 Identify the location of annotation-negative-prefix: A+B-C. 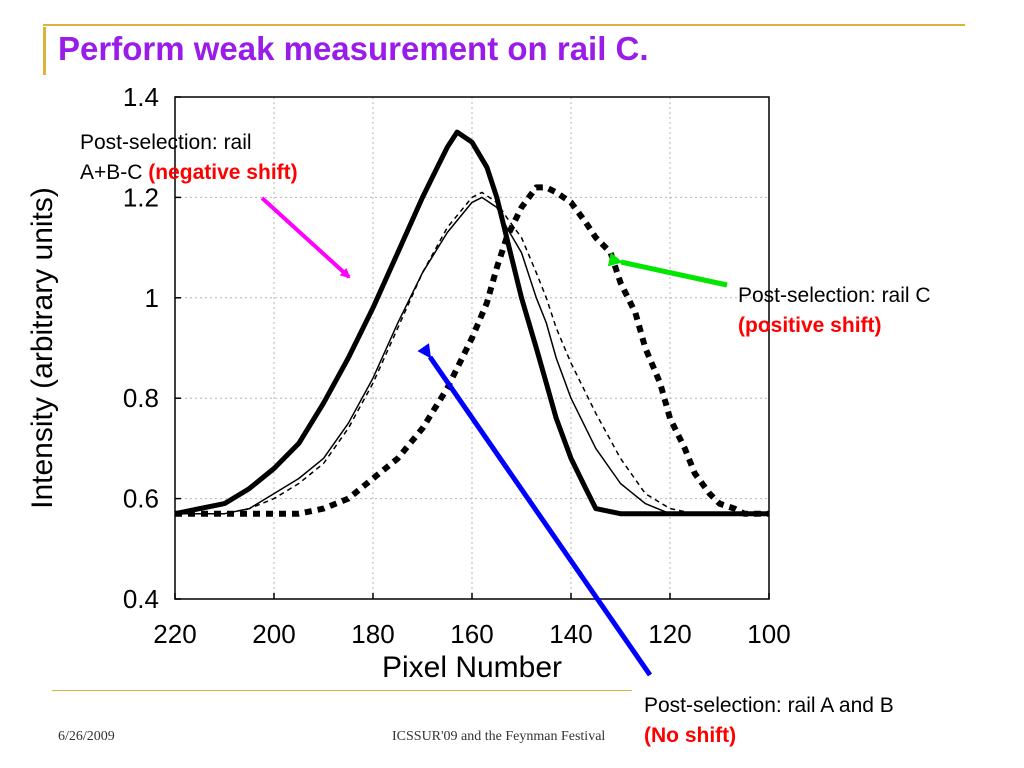
(114, 172).